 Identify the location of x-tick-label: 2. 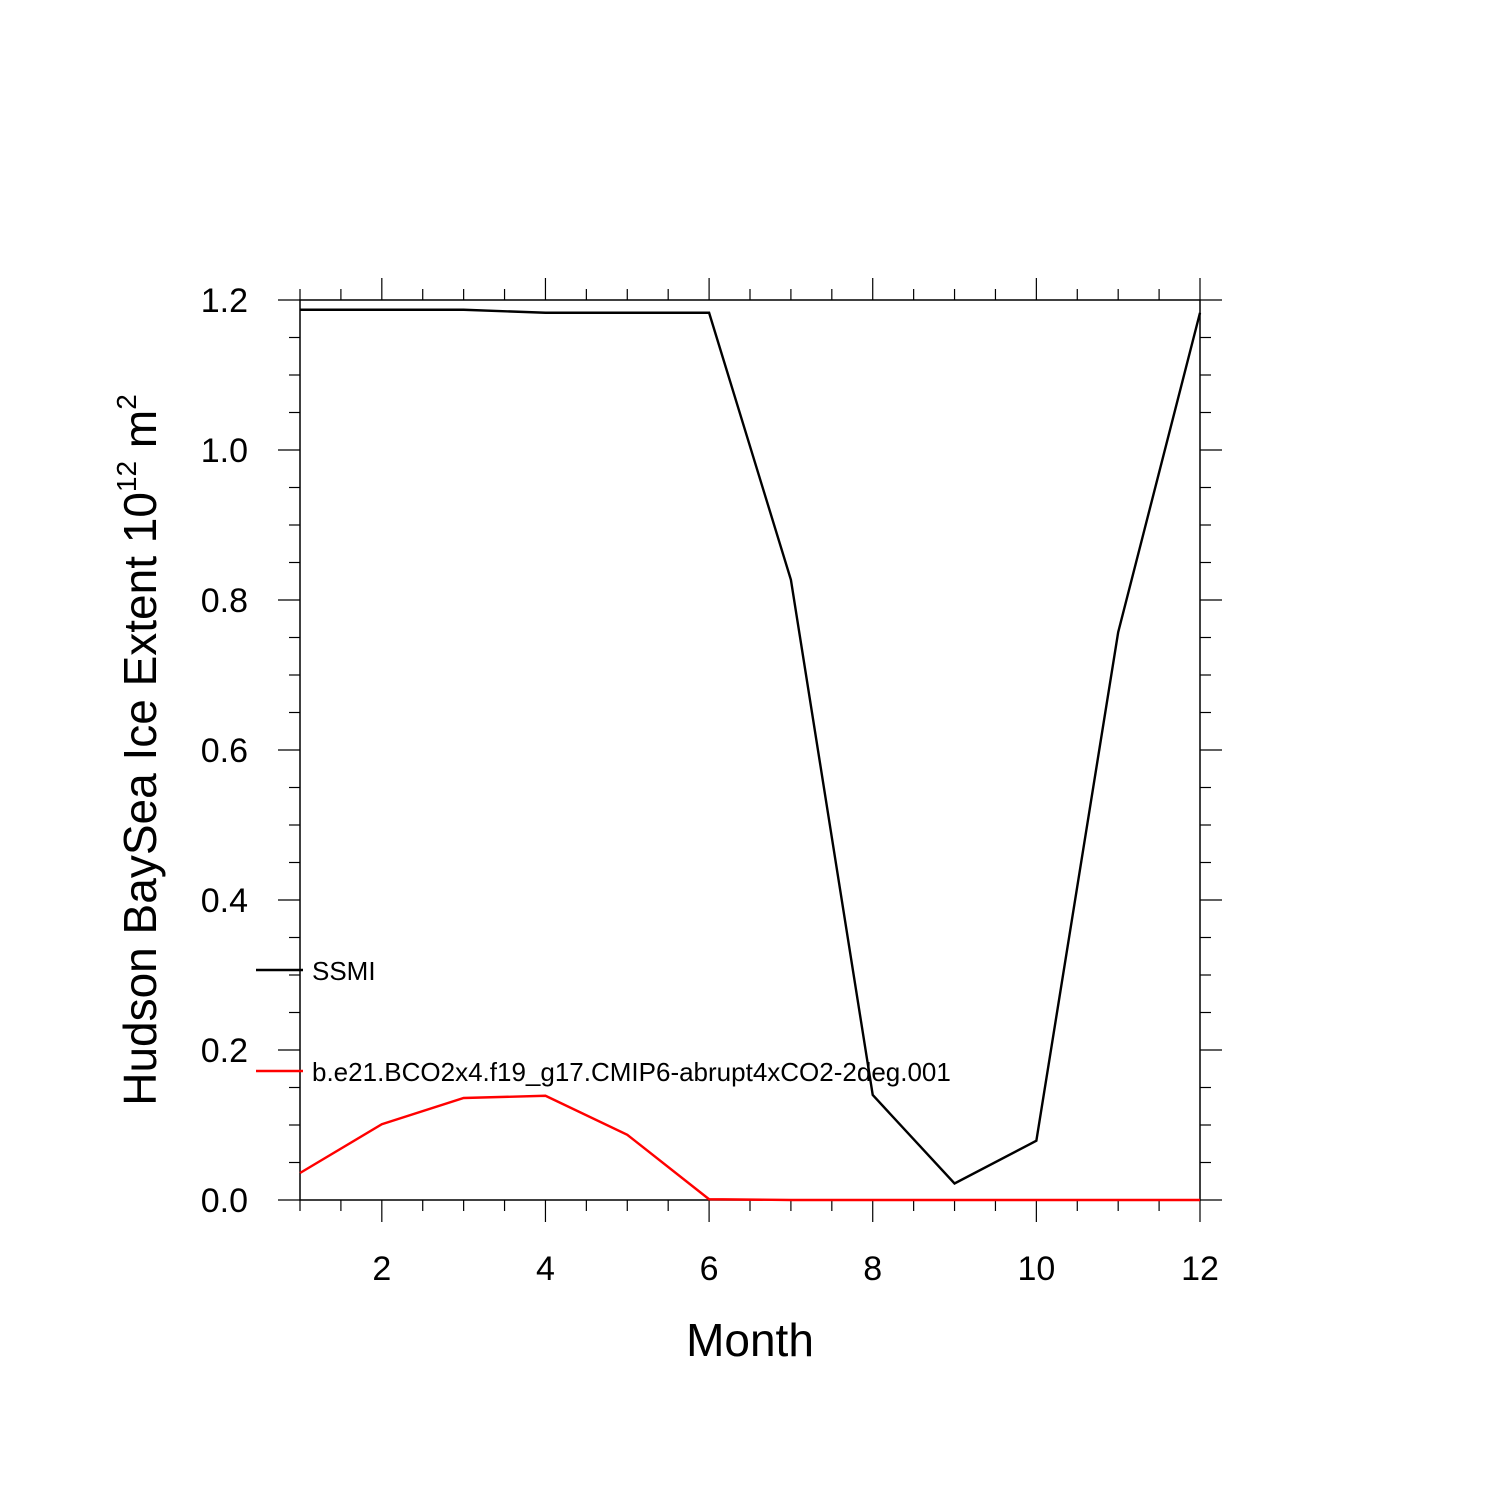
(381, 1269).